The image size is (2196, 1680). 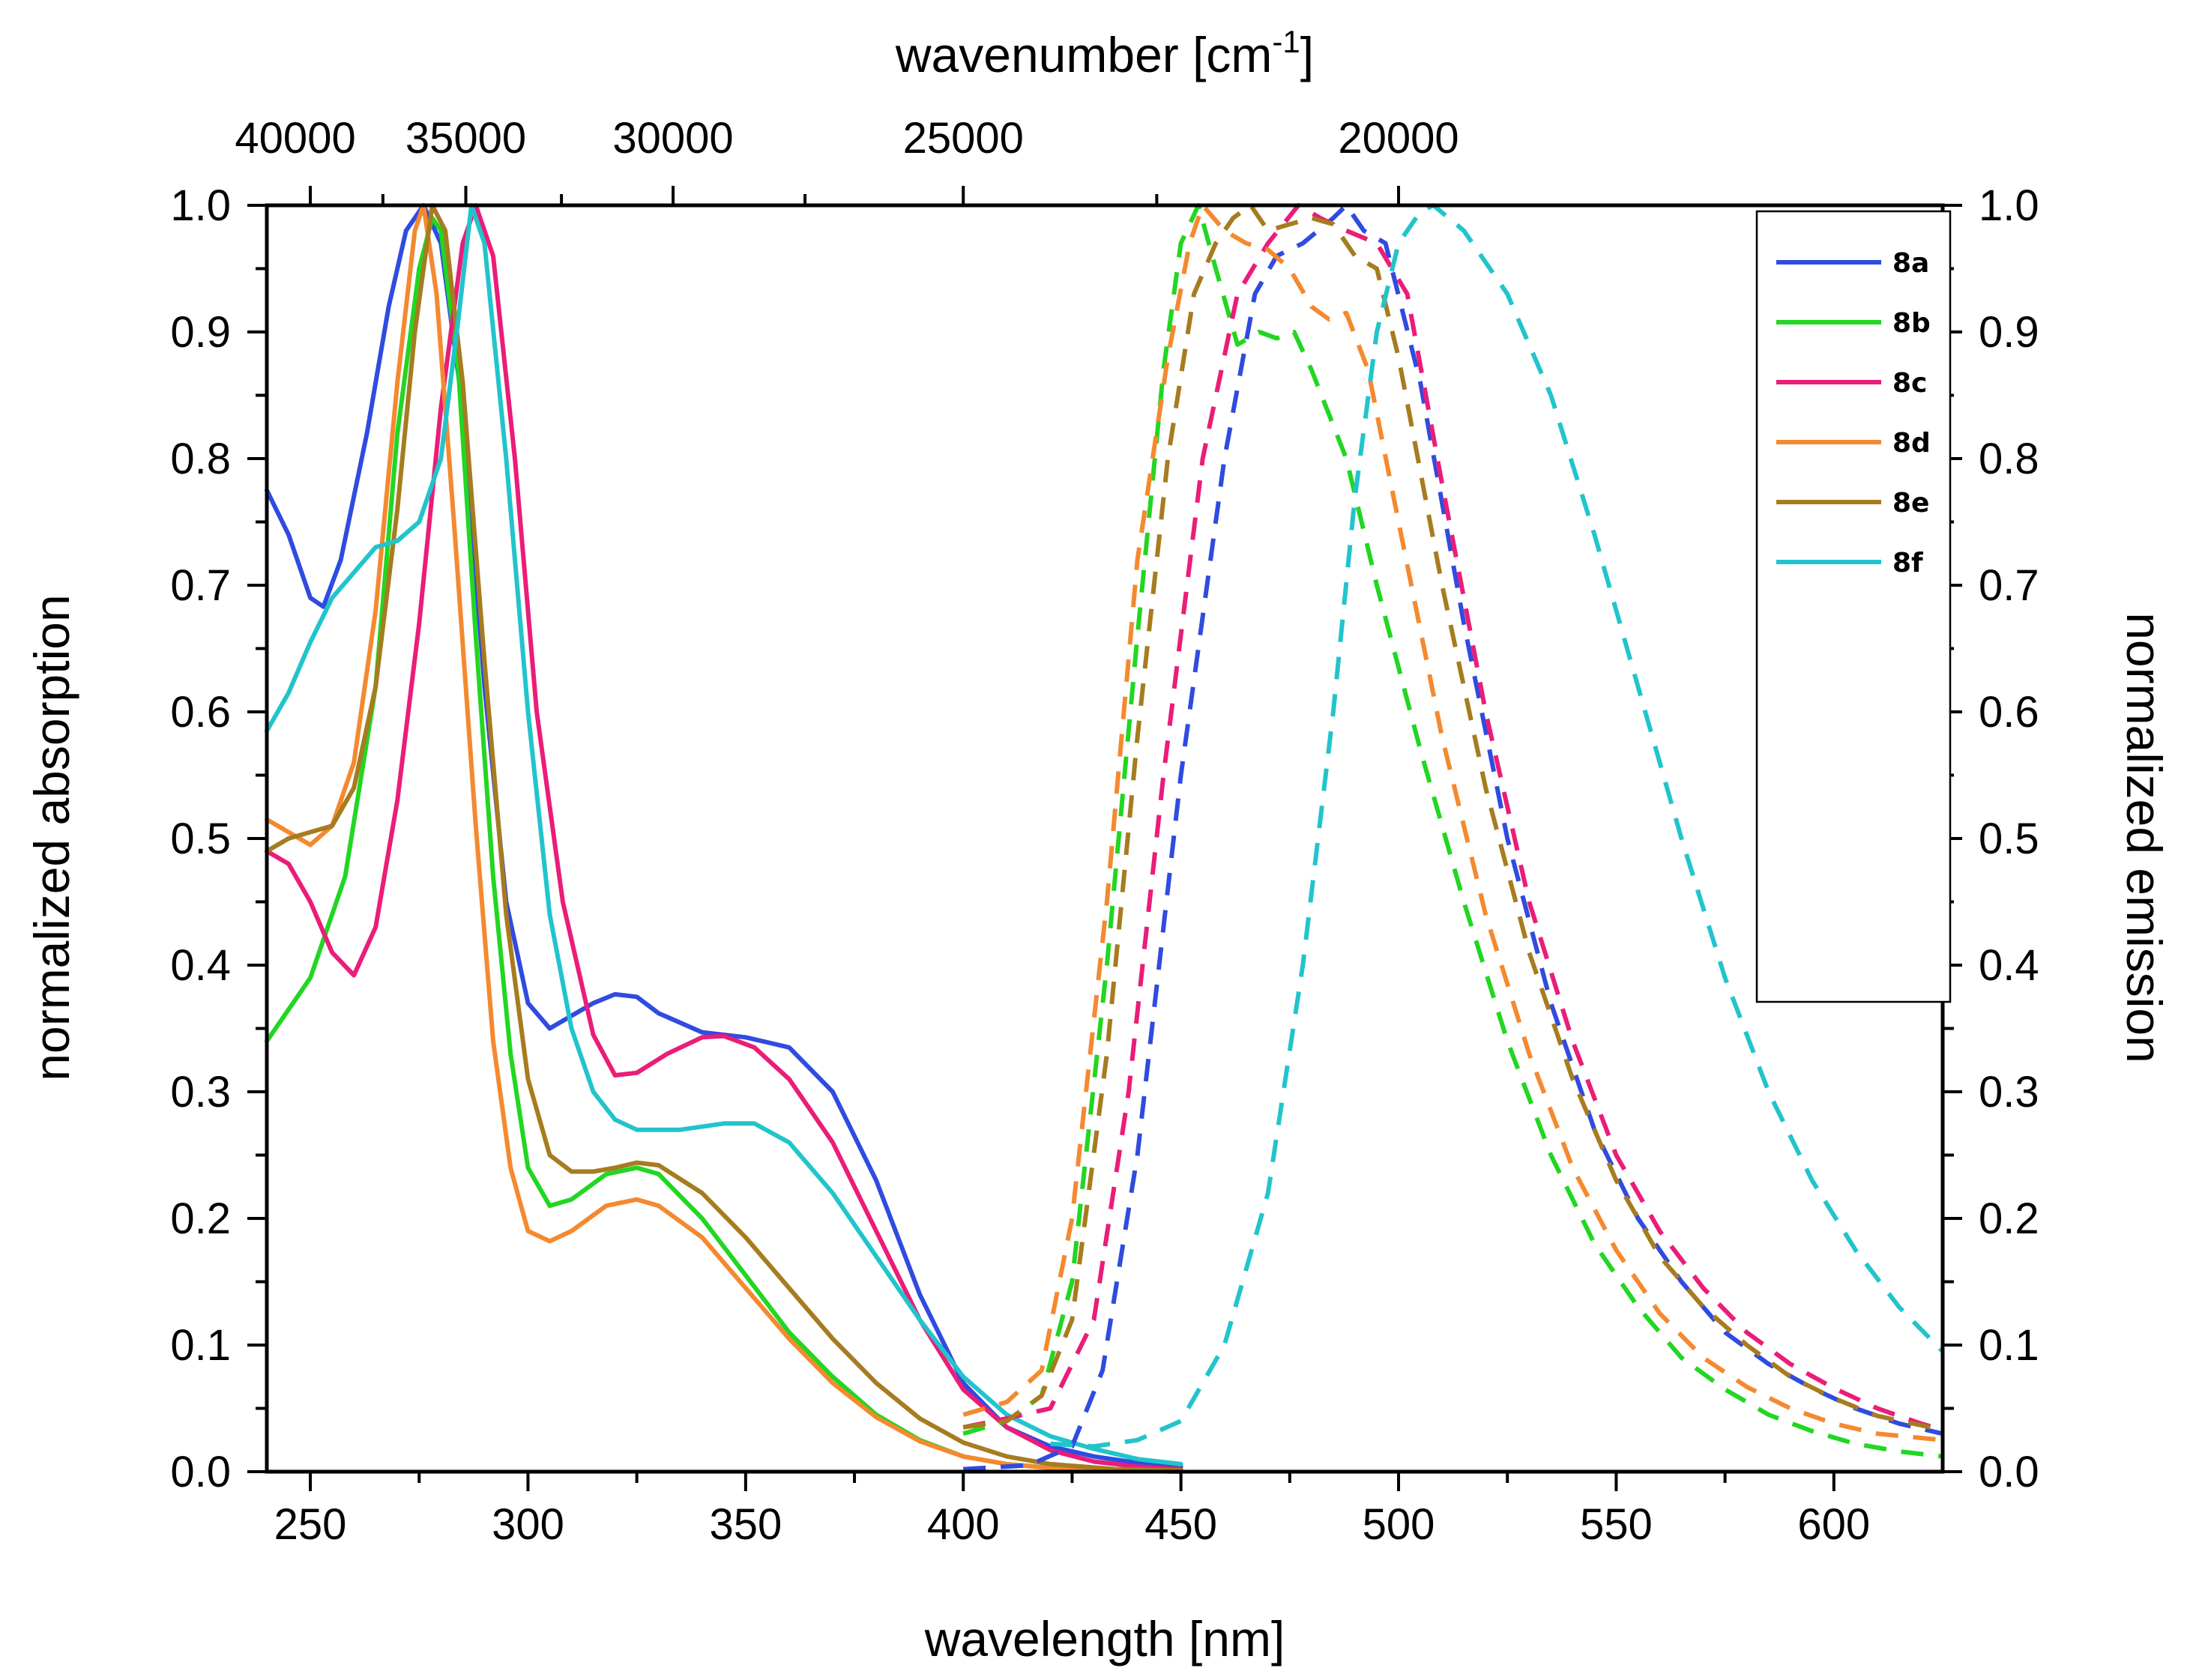 What do you see at coordinates (200, 205) in the screenshot?
I see `y-tick-label: 1.0` at bounding box center [200, 205].